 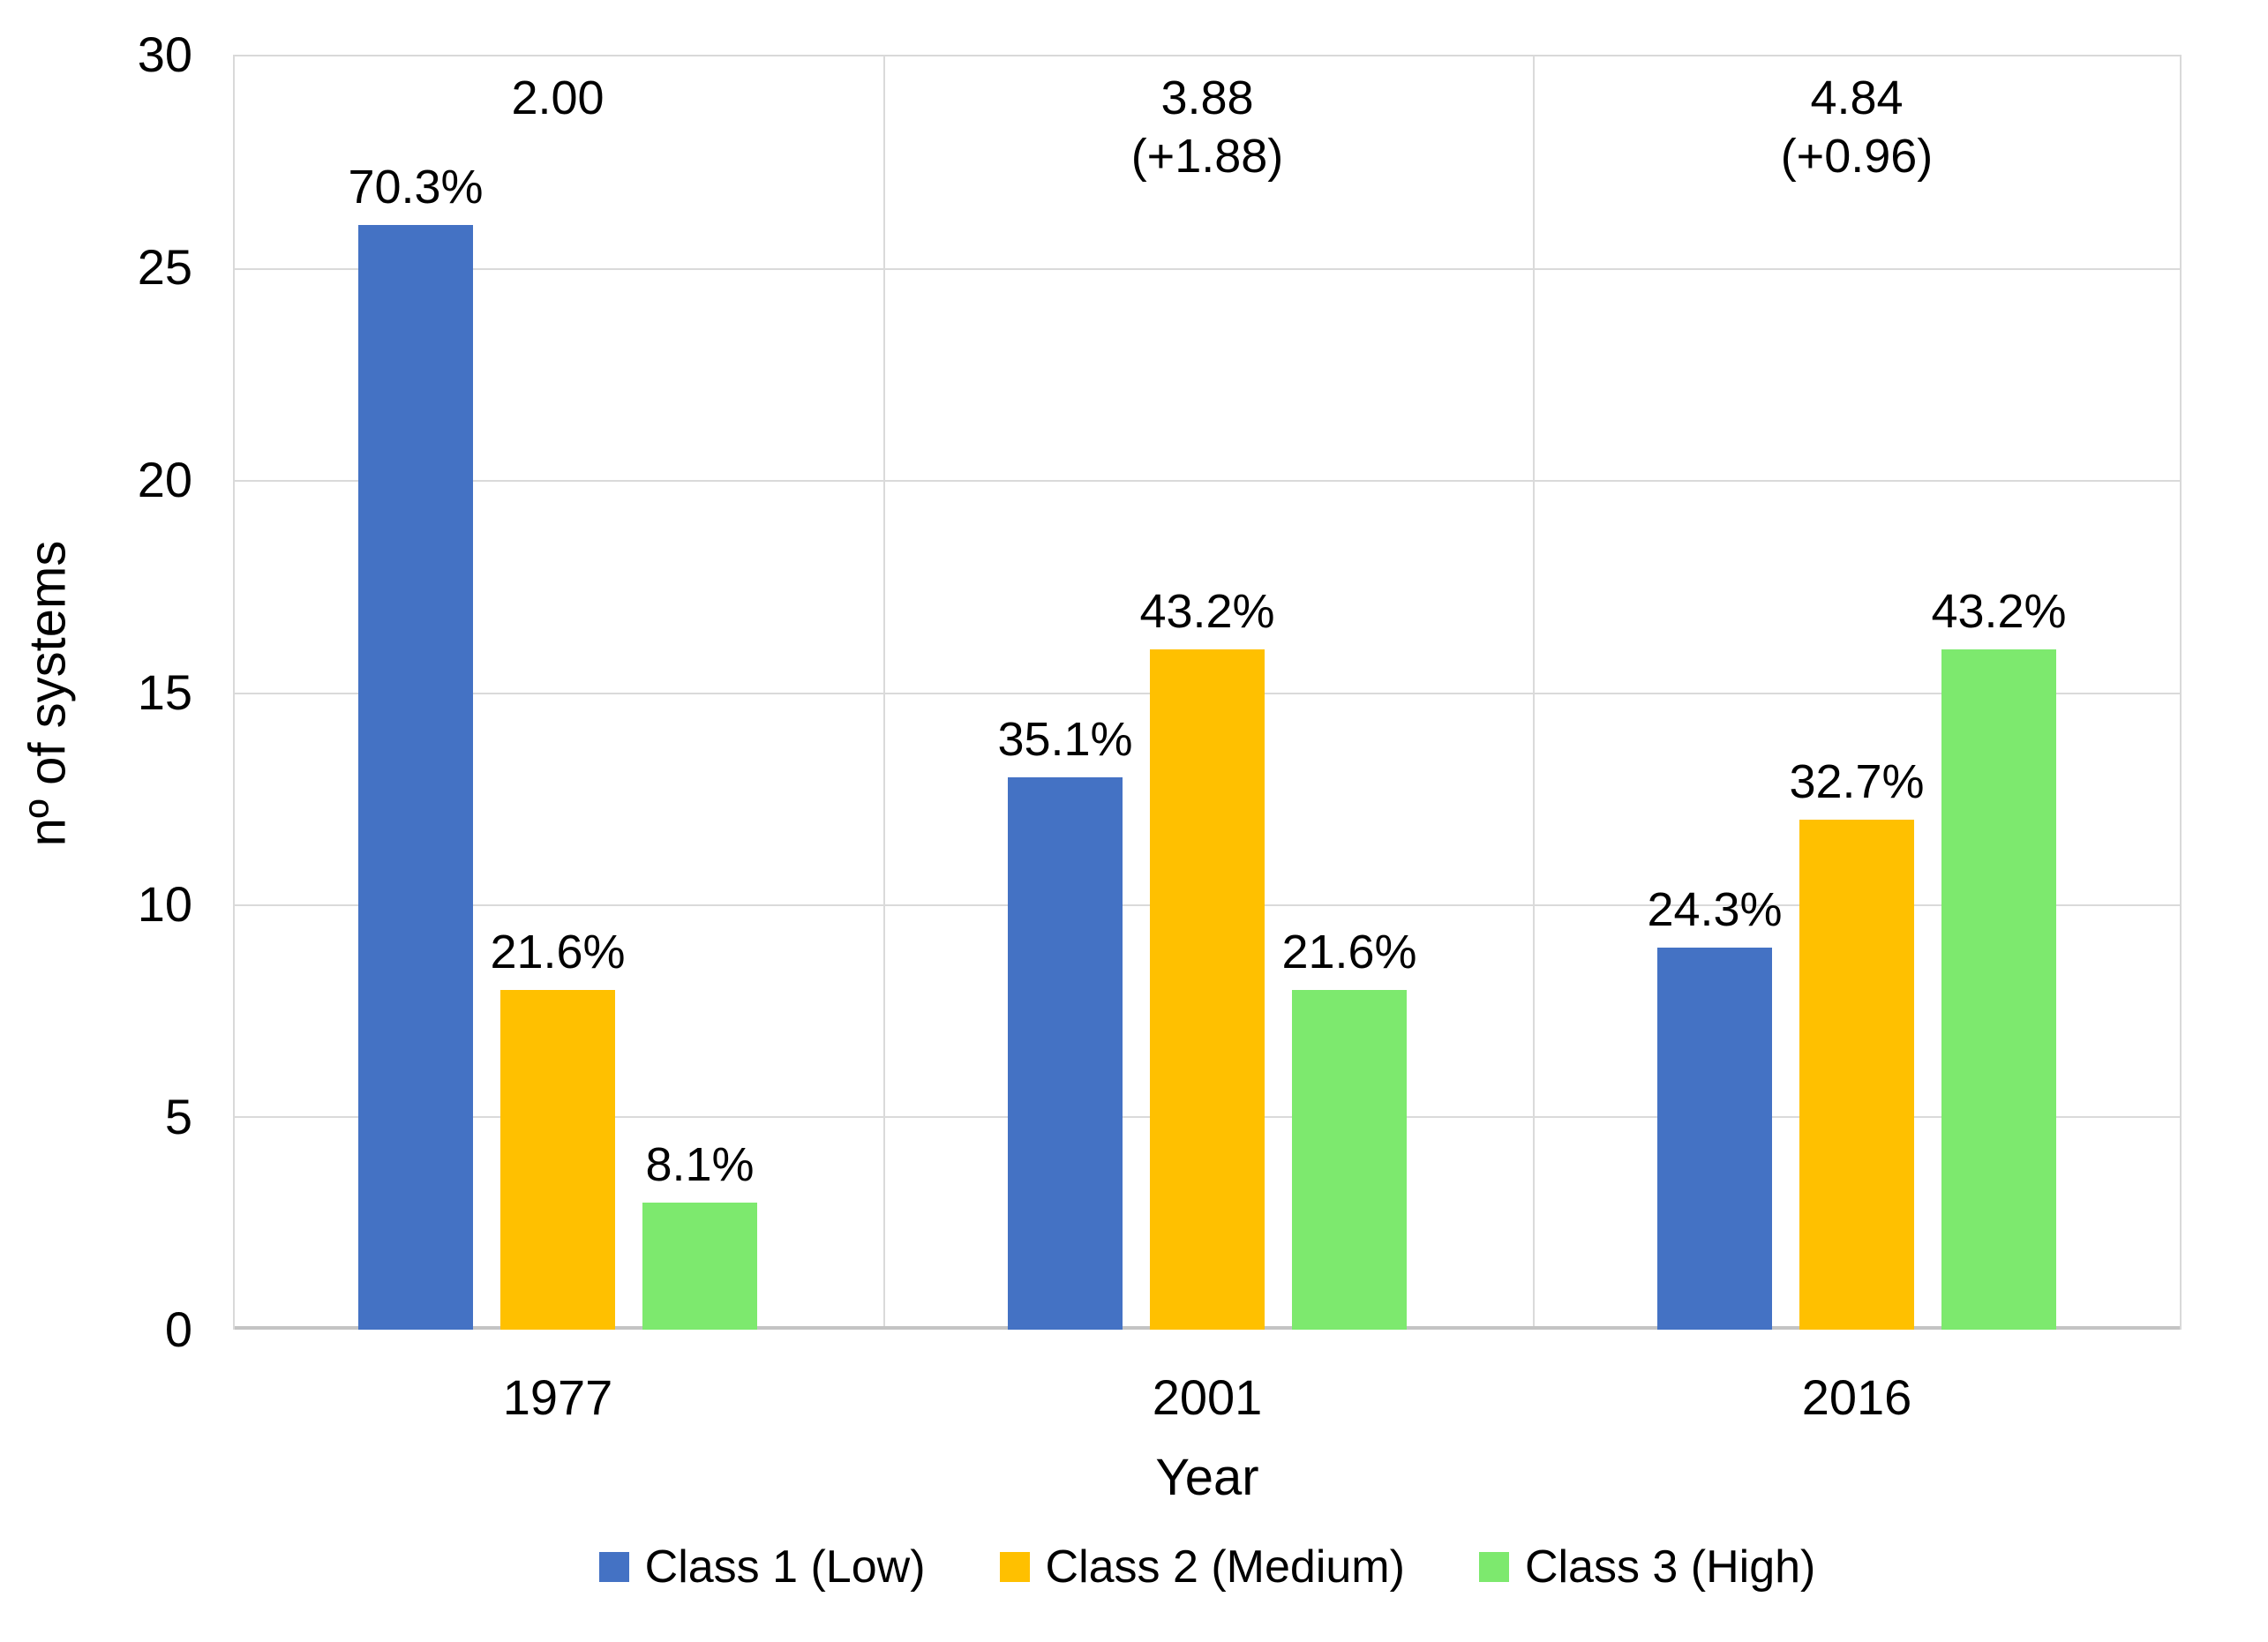 What do you see at coordinates (1065, 739) in the screenshot?
I see `bar-percent-label: 35.1%` at bounding box center [1065, 739].